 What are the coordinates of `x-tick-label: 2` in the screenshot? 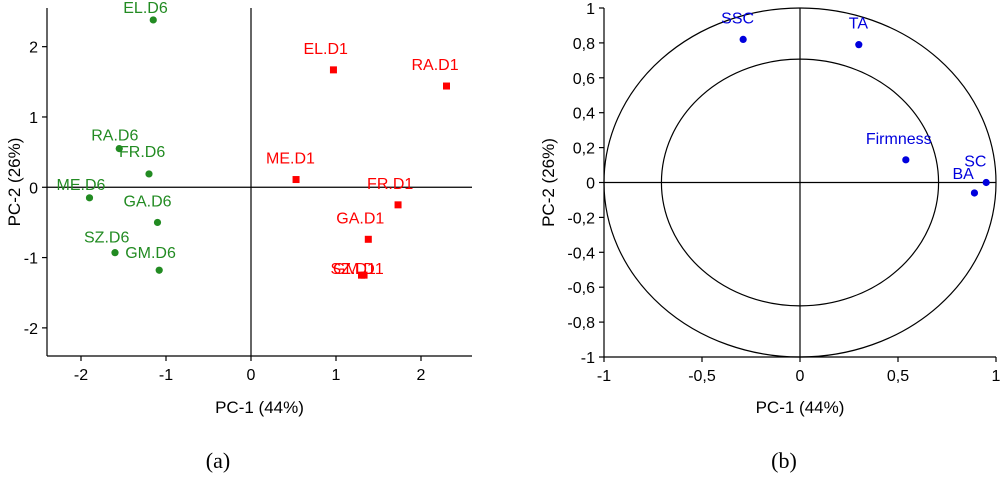 It's located at (421, 375).